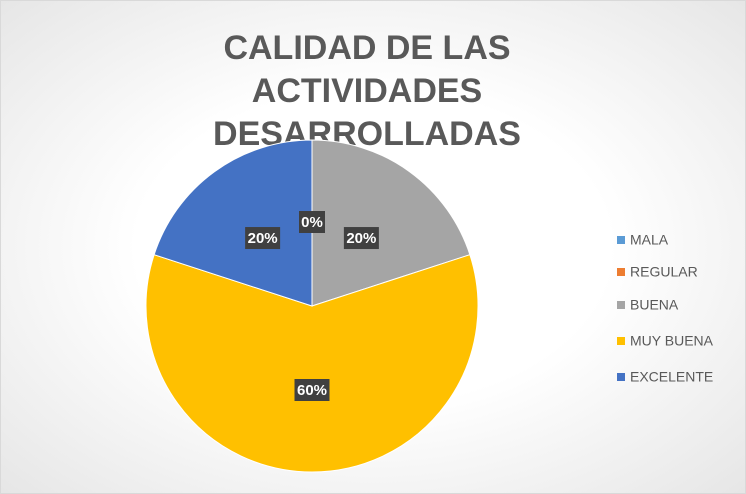 The height and width of the screenshot is (494, 746). What do you see at coordinates (649, 240) in the screenshot?
I see `legend-label: MALA` at bounding box center [649, 240].